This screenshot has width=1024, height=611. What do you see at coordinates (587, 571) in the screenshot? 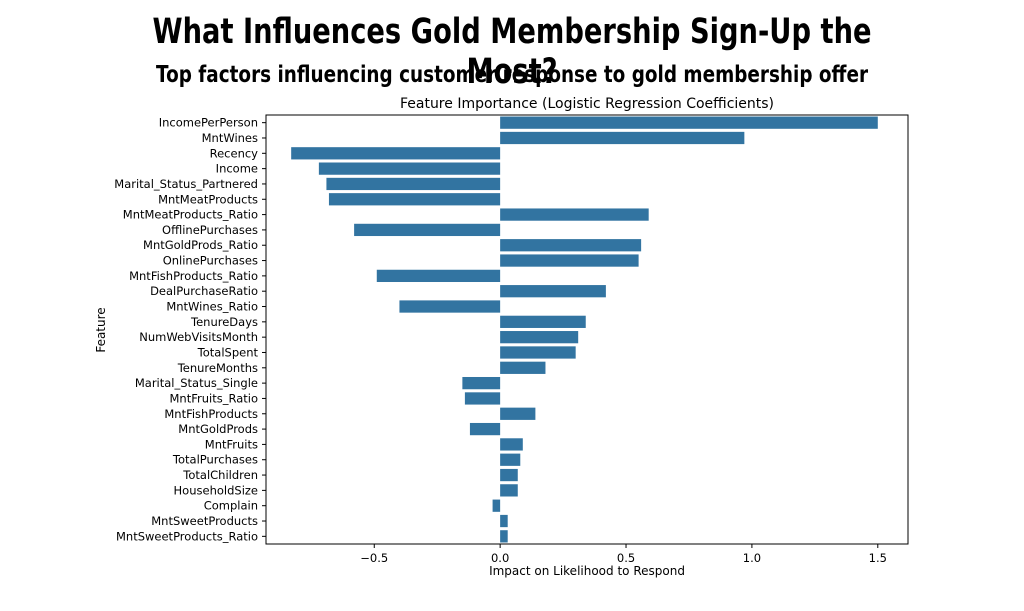
I see `x-axis-label: Impact on Likelihood to Respond` at bounding box center [587, 571].